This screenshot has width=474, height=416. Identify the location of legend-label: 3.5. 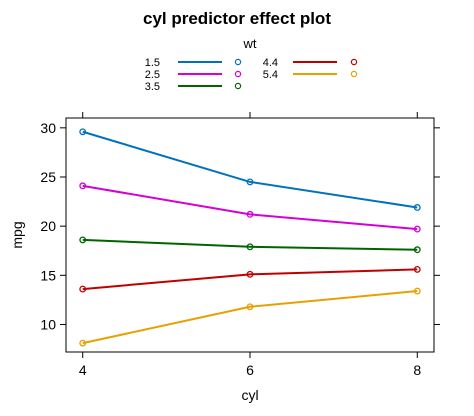
(152, 87).